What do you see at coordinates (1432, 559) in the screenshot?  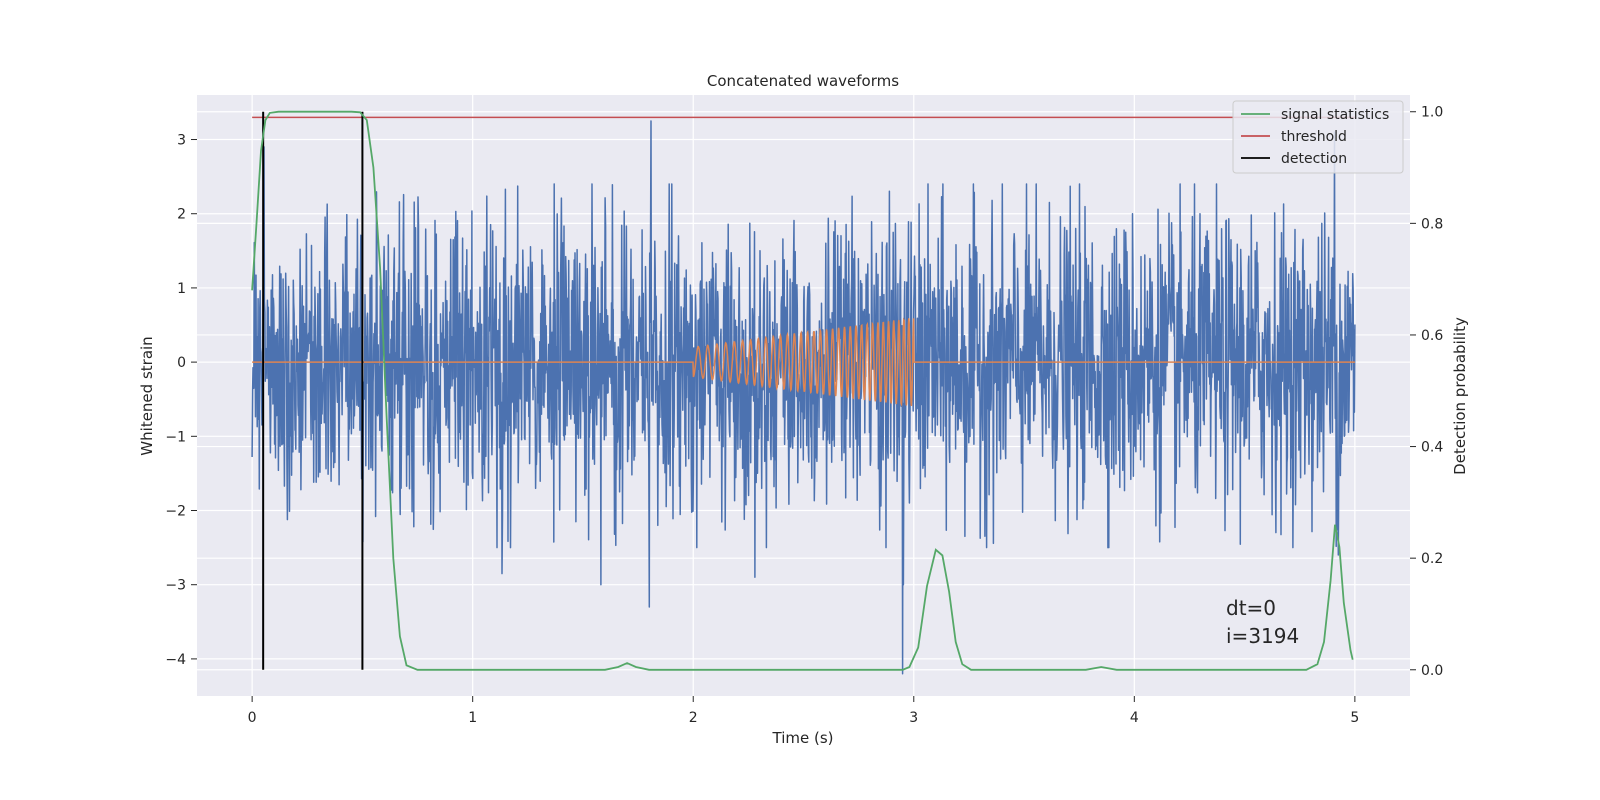 I see `y2-tick-label: 0.2` at bounding box center [1432, 559].